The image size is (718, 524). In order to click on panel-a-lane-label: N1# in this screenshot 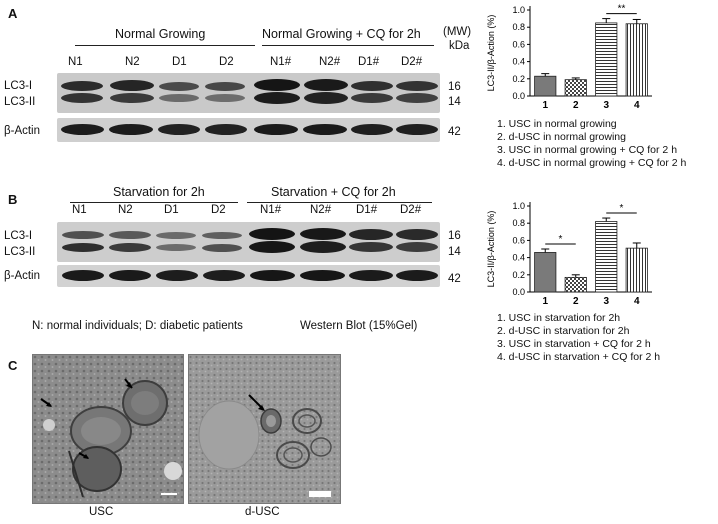, I will do `click(281, 62)`.